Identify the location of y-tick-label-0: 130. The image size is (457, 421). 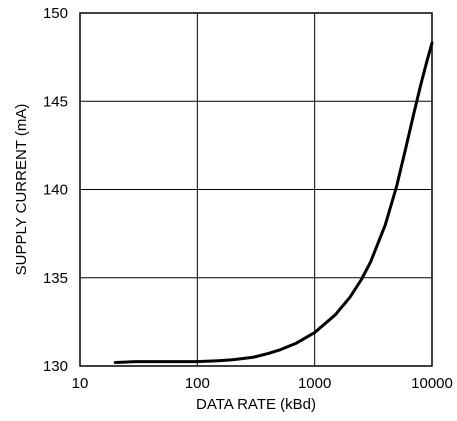
(55, 366).